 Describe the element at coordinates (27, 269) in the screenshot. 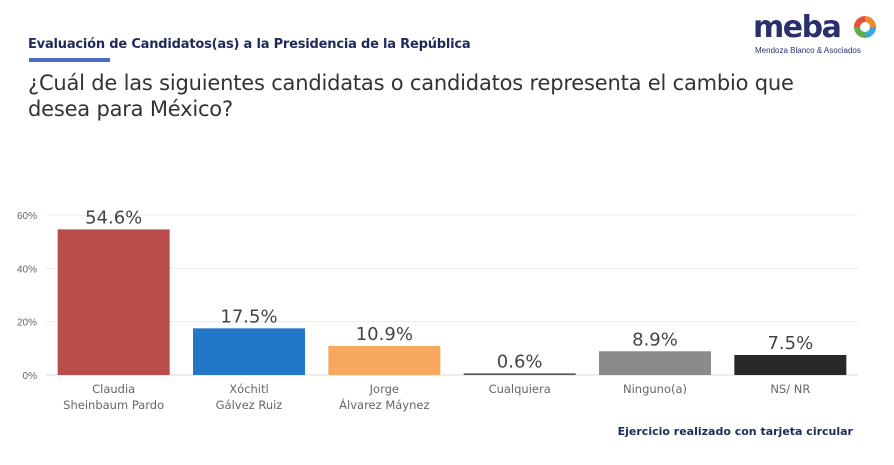

I see `y-tick-label: 40%` at that location.